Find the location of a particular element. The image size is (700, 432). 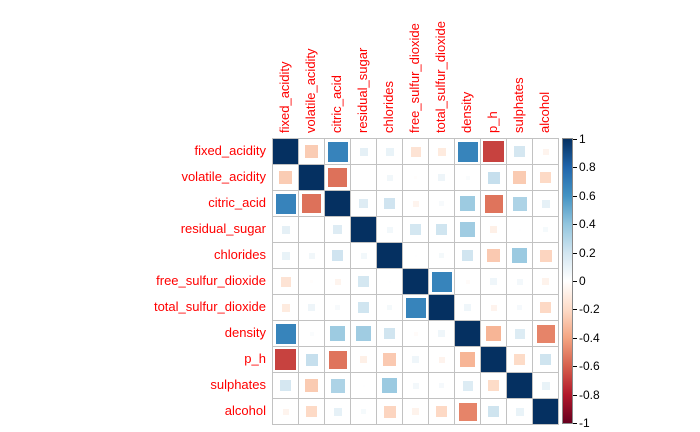

corr-cell-citric_acid-fixed_acidity is located at coordinates (286, 204).